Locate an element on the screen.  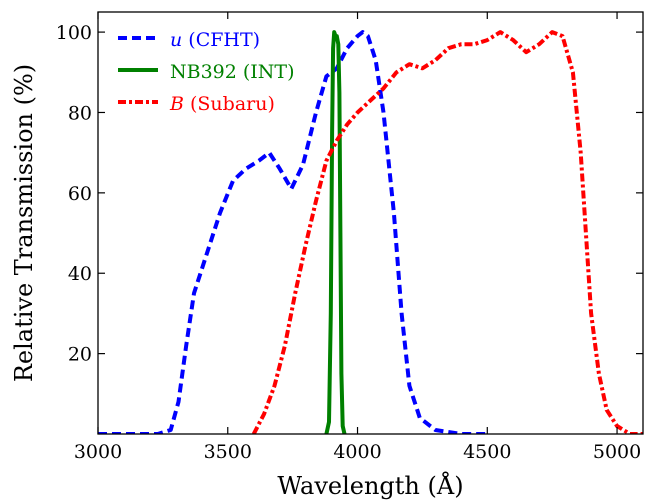
legend-label-variable: B is located at coordinates (176, 104).